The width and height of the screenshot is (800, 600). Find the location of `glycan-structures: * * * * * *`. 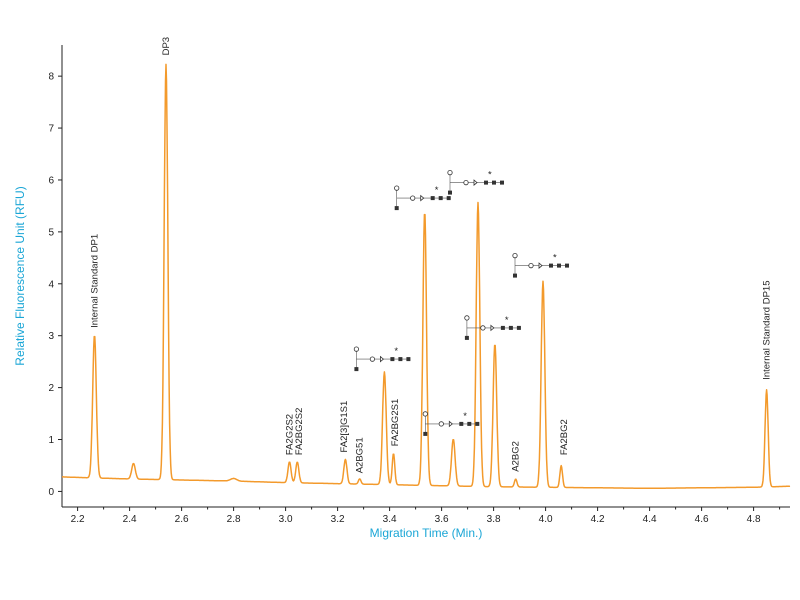

glycan-structures: * * * * * * is located at coordinates (461, 303).